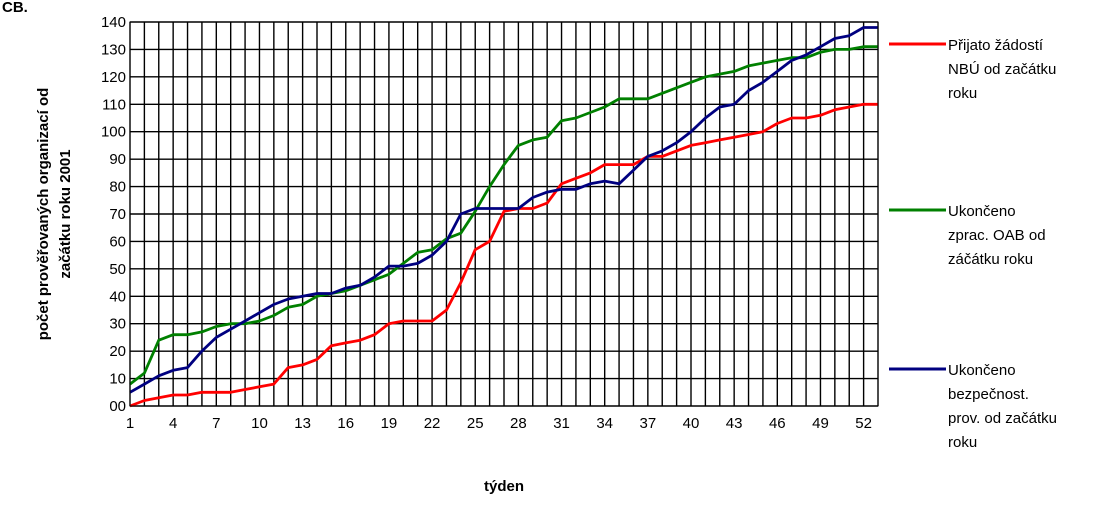  I want to click on legend-label-line: prov. od začátku, so click(1002, 418).